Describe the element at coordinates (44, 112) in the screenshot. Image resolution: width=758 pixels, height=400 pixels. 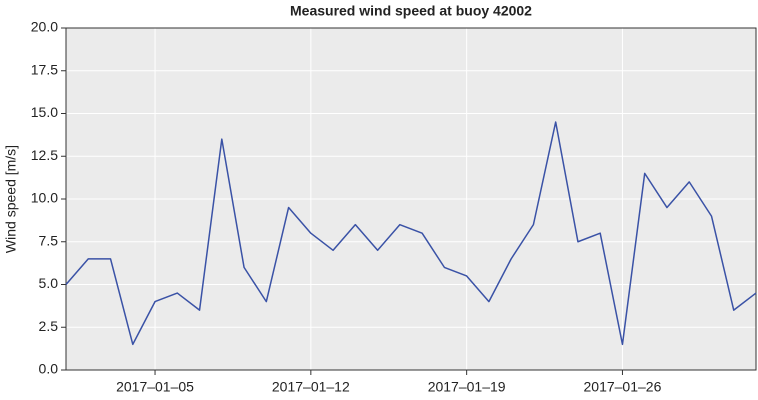
I see `y-tick-label: 15.0` at that location.